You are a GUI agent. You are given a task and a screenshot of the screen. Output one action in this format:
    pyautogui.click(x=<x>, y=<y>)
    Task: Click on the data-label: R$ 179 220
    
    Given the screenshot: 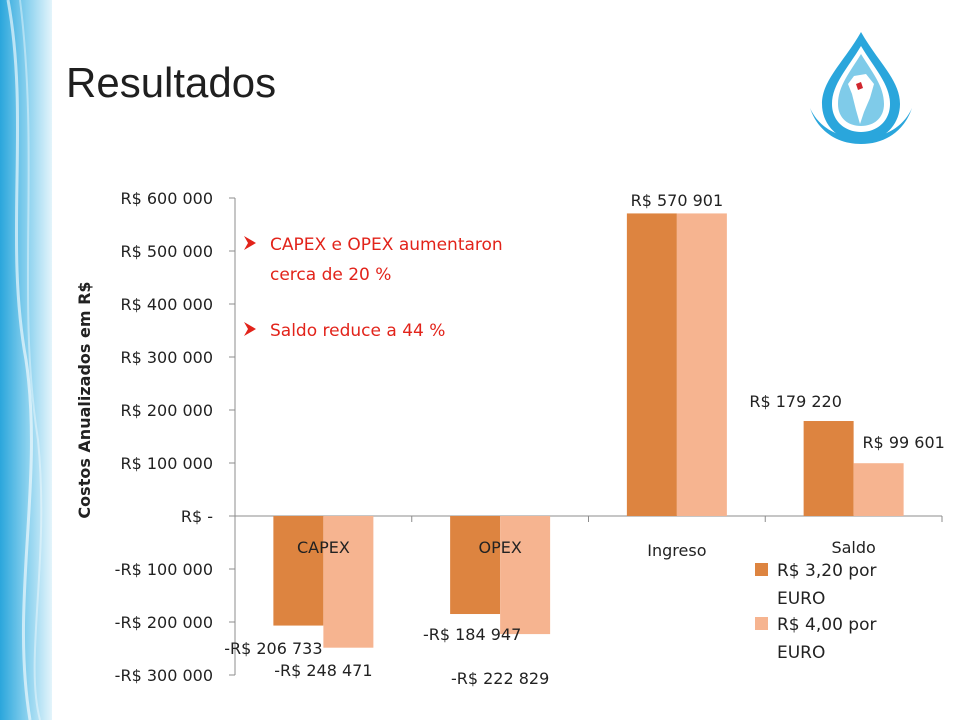 What is the action you would take?
    pyautogui.click(x=795, y=401)
    